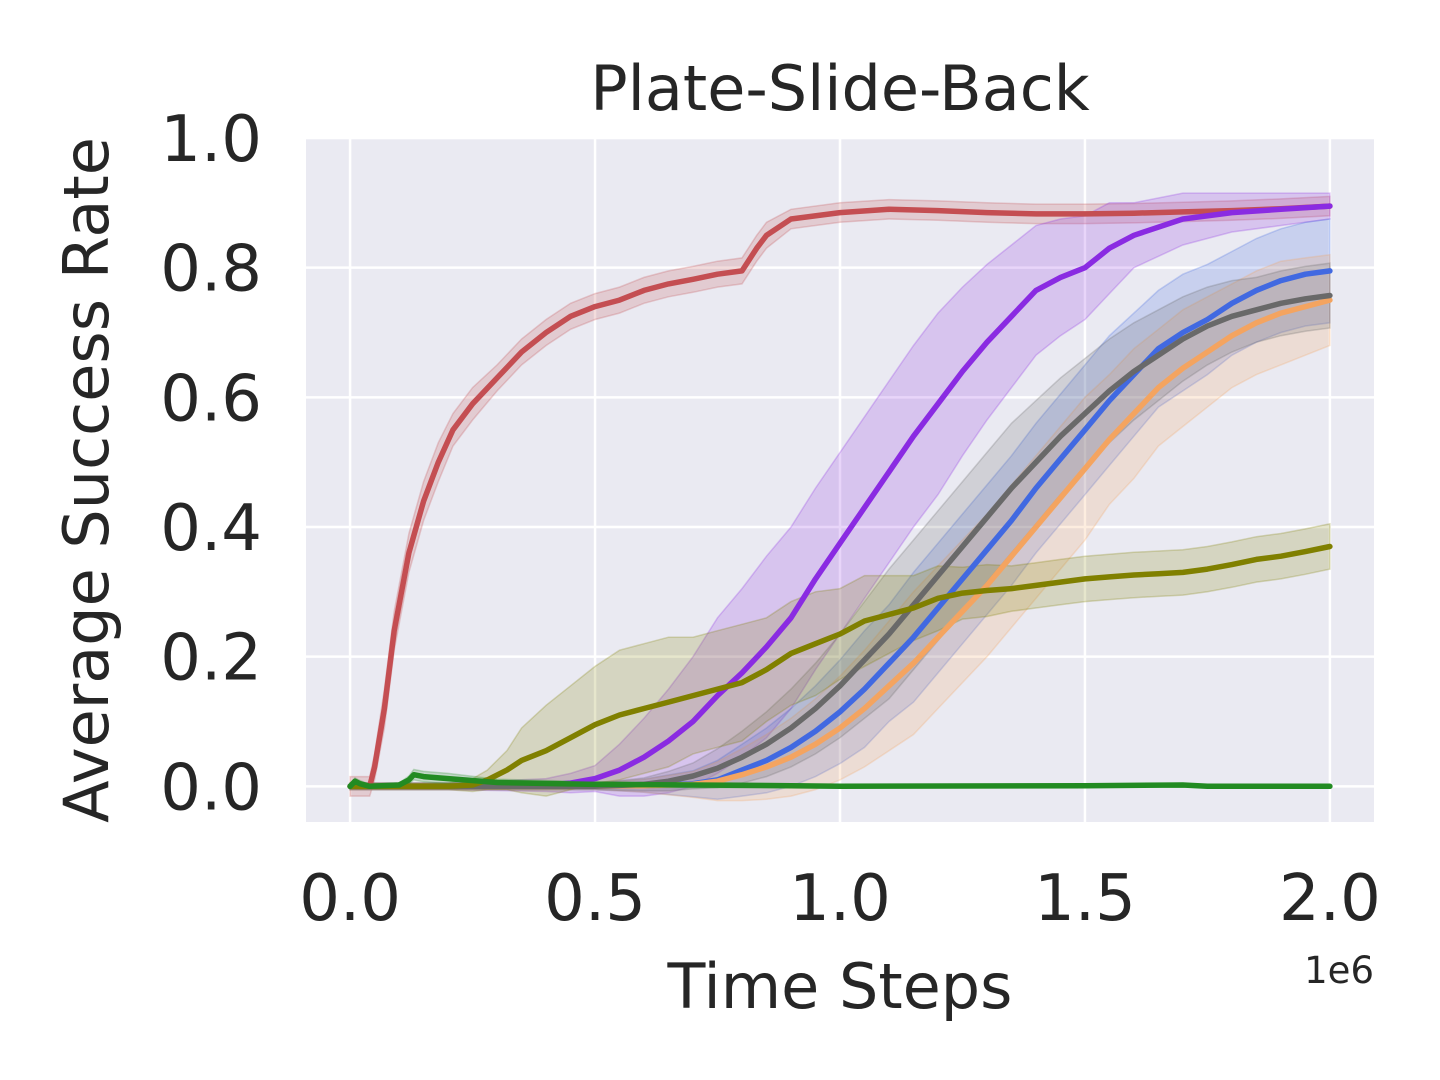 Image resolution: width=1440 pixels, height=1080 pixels. What do you see at coordinates (840, 780) in the screenshot?
I see `series-6-line` at bounding box center [840, 780].